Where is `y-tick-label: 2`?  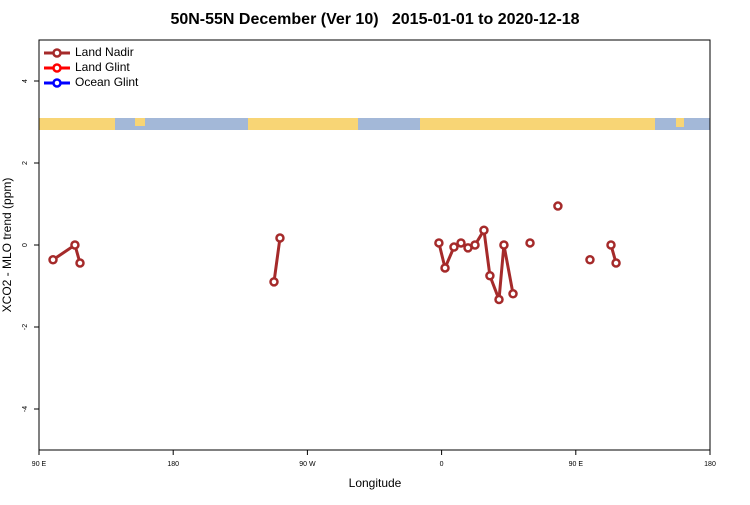
y-tick-label: 2 is located at coordinates (25, 163).